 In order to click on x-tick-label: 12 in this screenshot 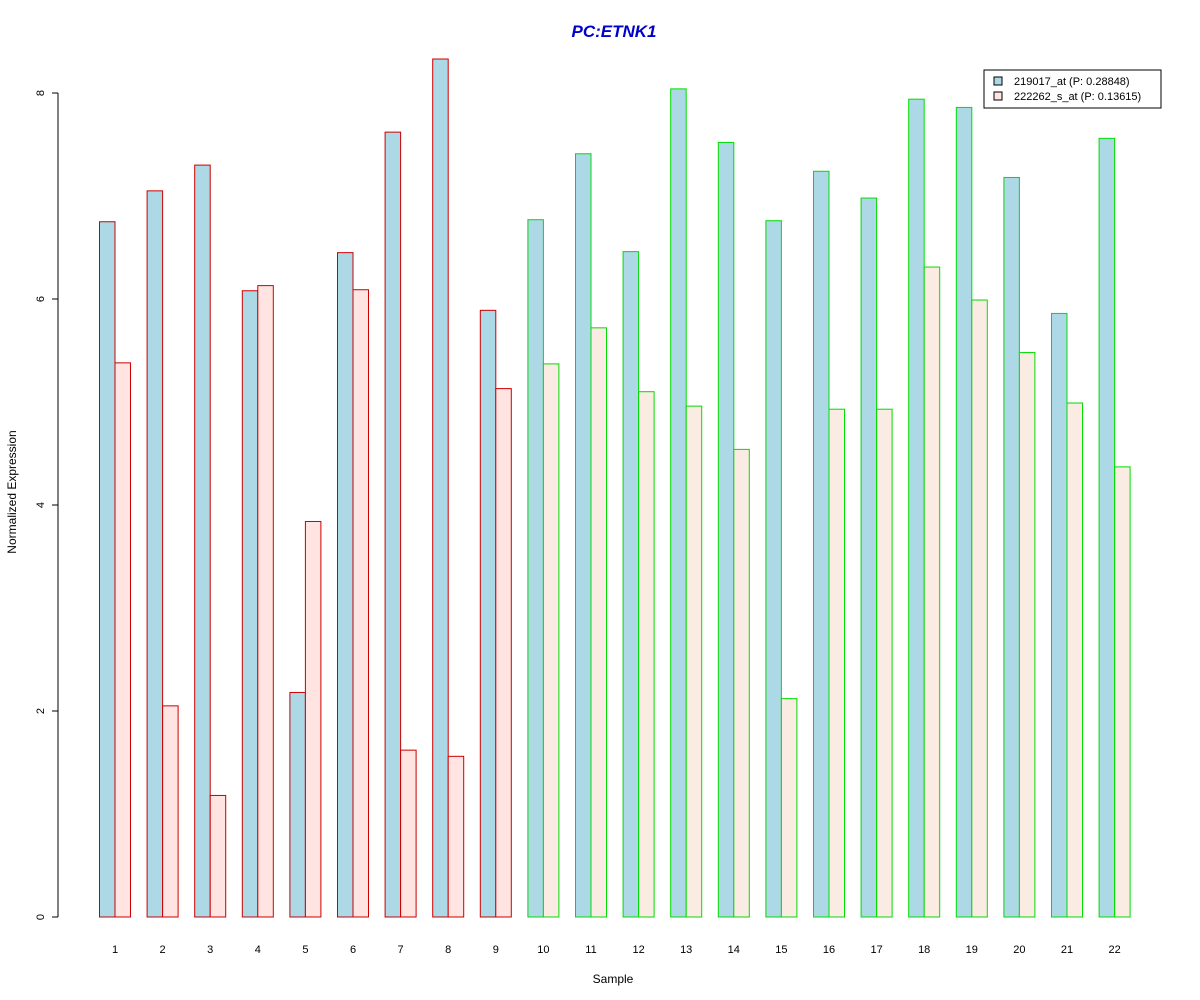, I will do `click(638, 950)`.